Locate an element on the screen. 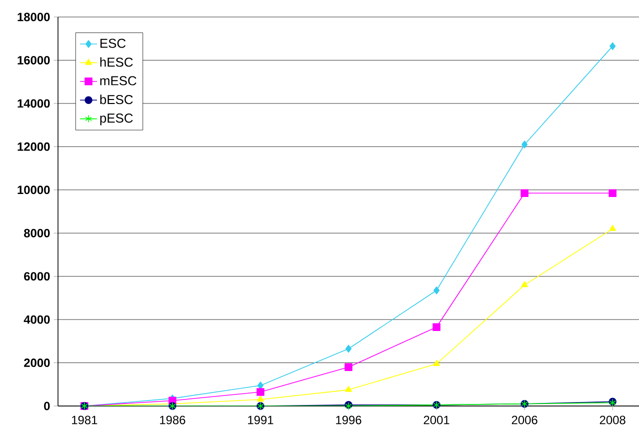  x-tick-label: 1996 is located at coordinates (349, 420).